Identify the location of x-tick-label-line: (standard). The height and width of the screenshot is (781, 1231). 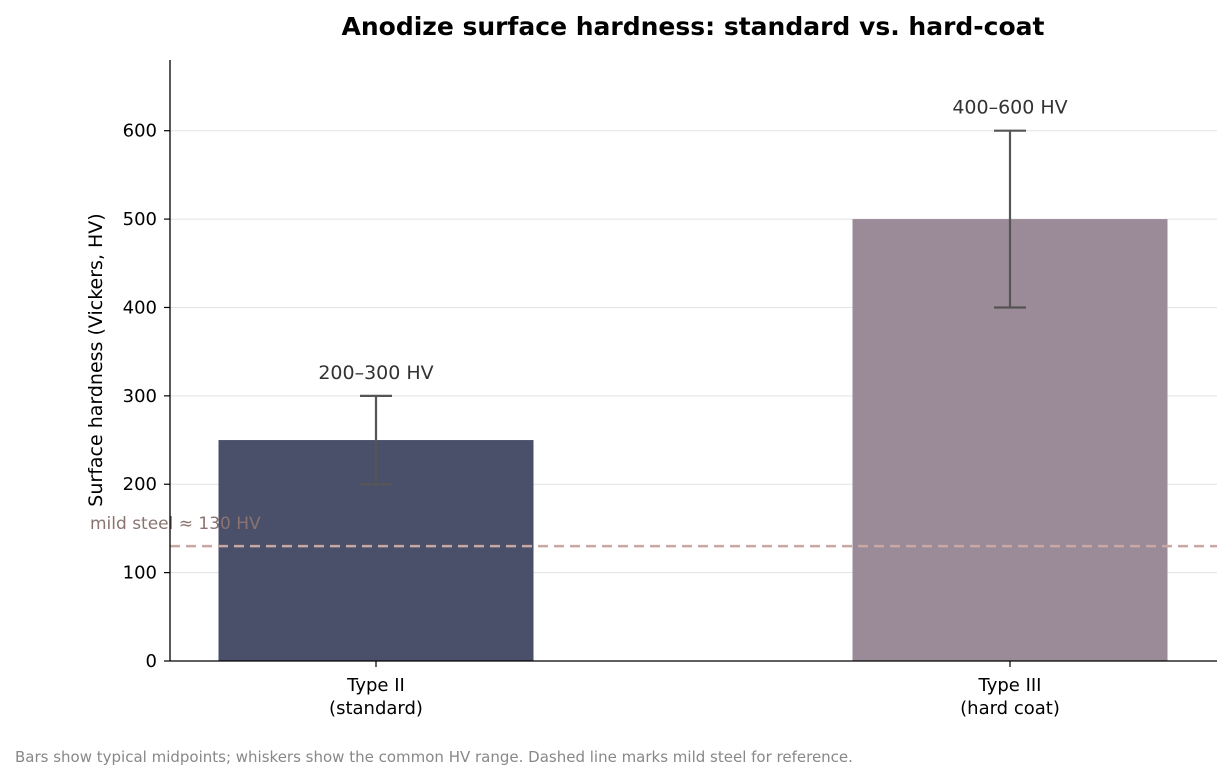
(376, 708).